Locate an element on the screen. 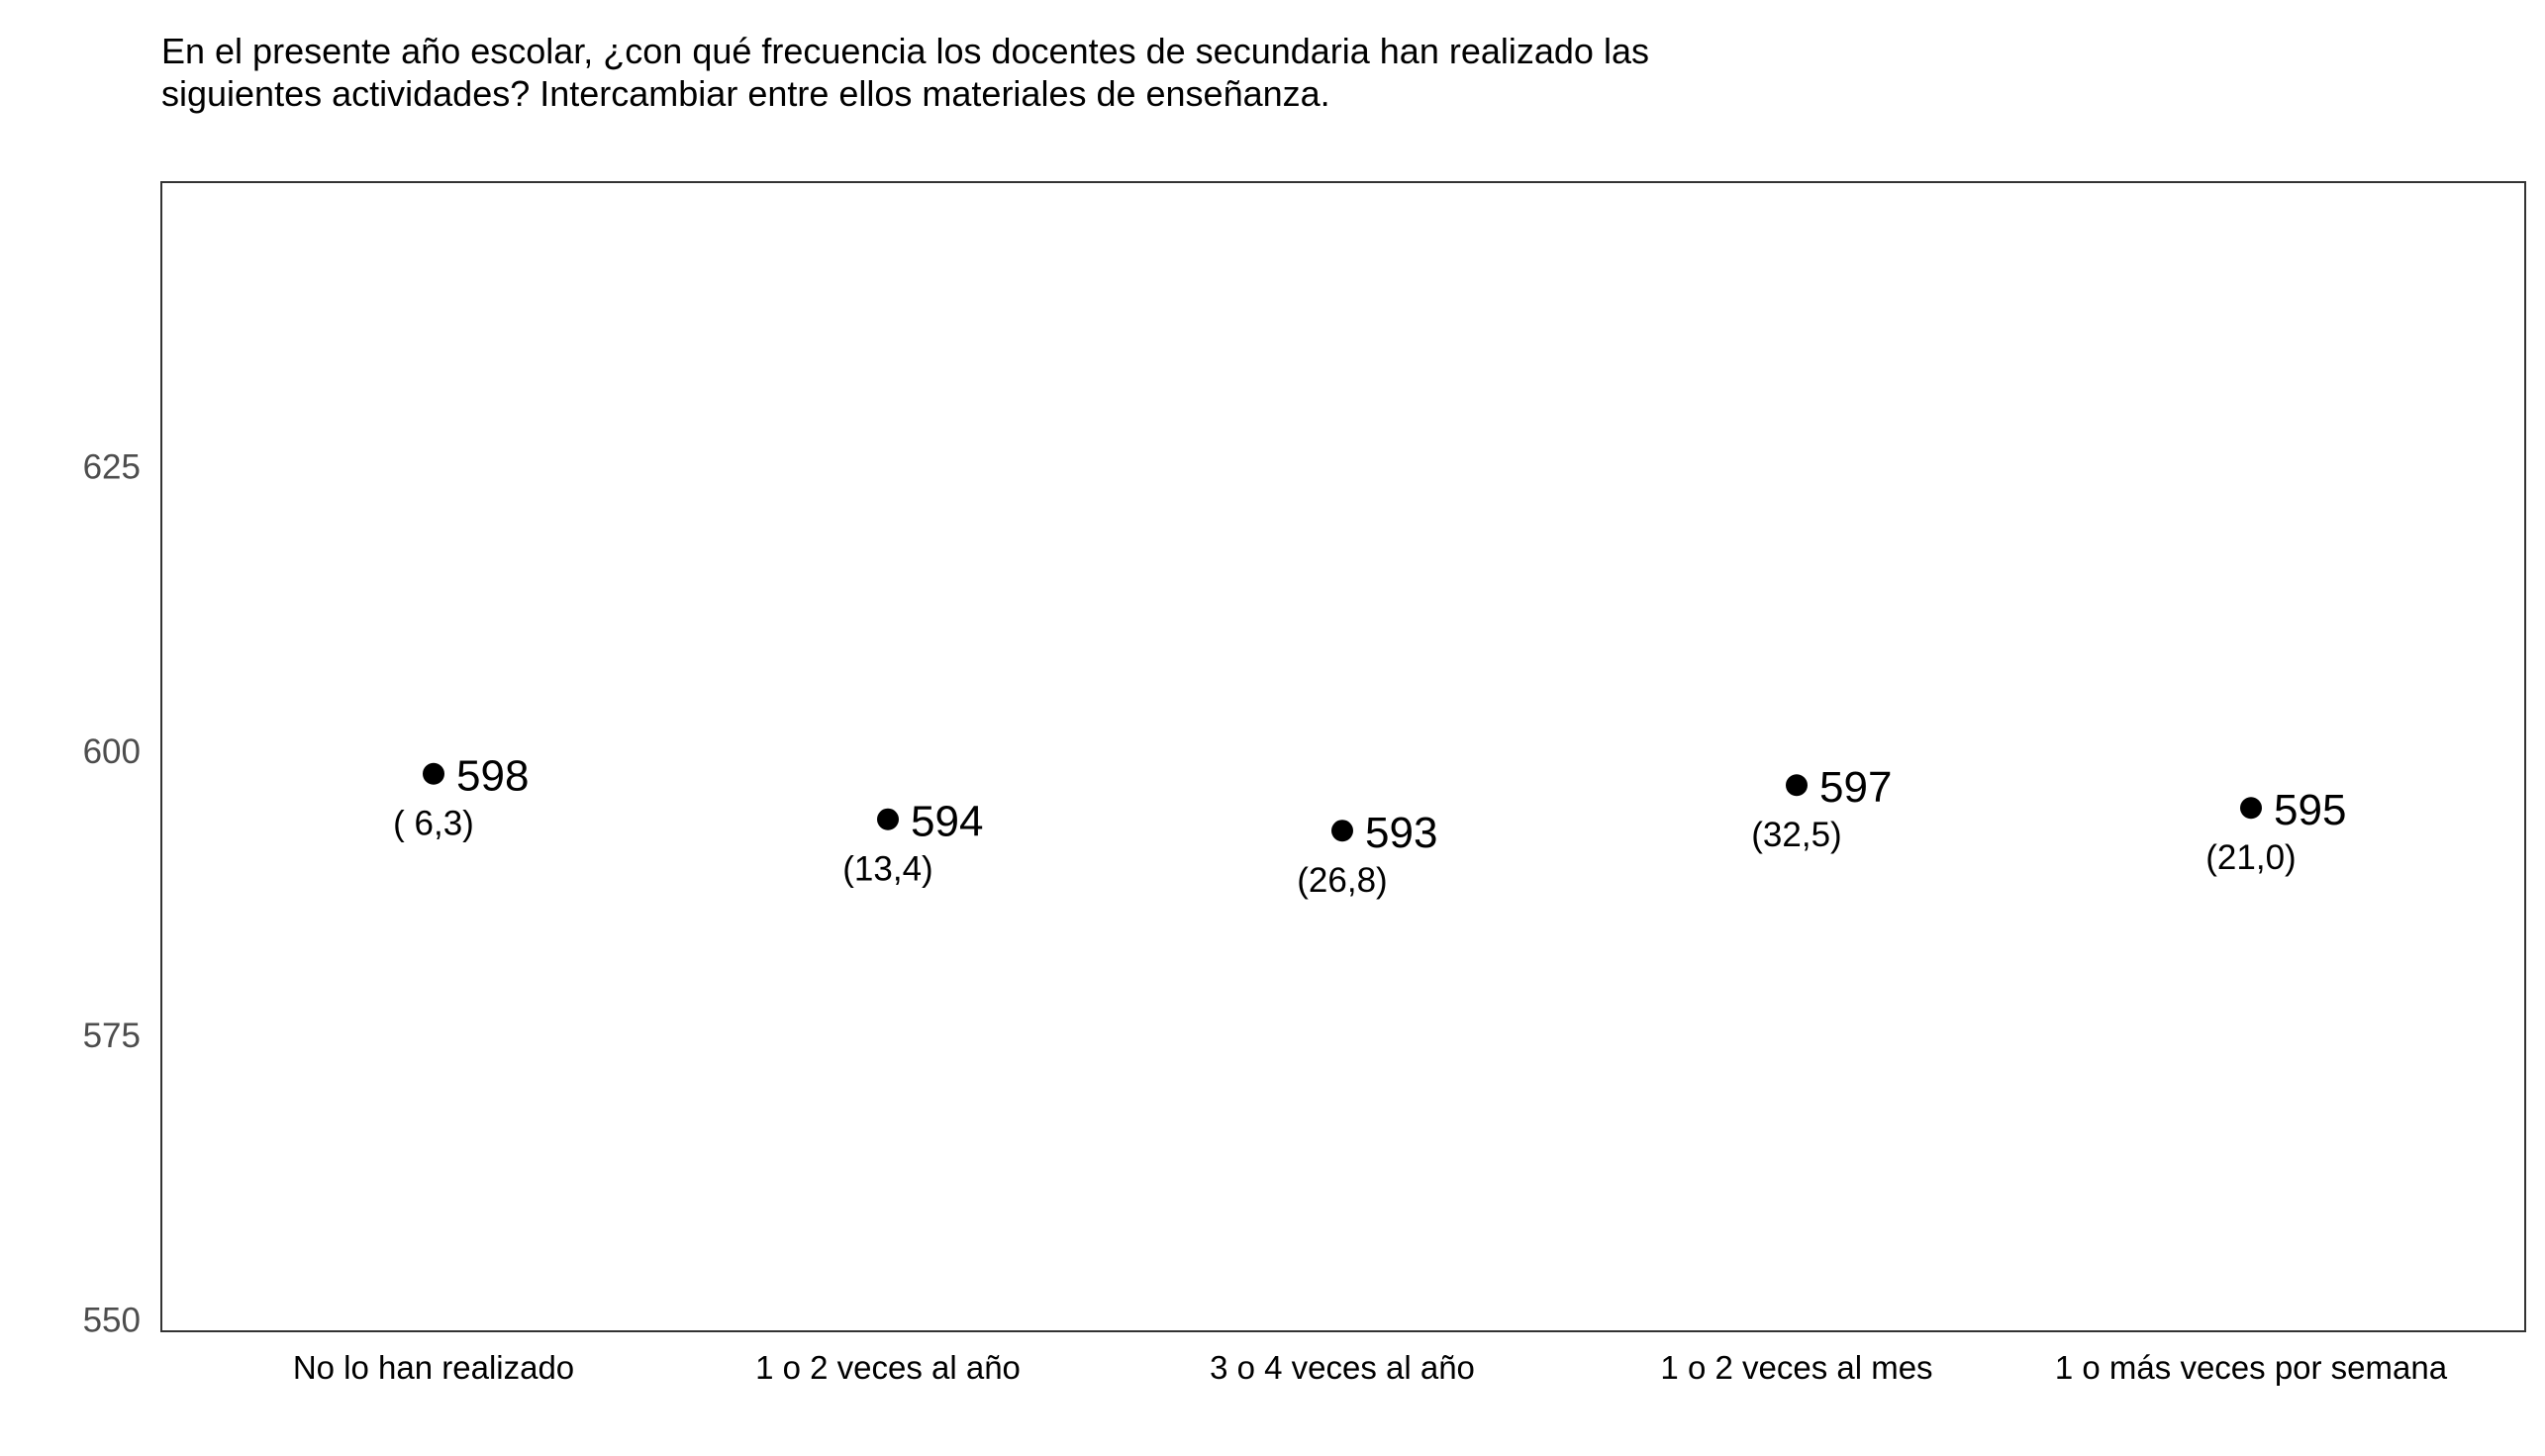 Image resolution: width=2545 pixels, height=1456 pixels. data-label-value: 593 is located at coordinates (1401, 833).